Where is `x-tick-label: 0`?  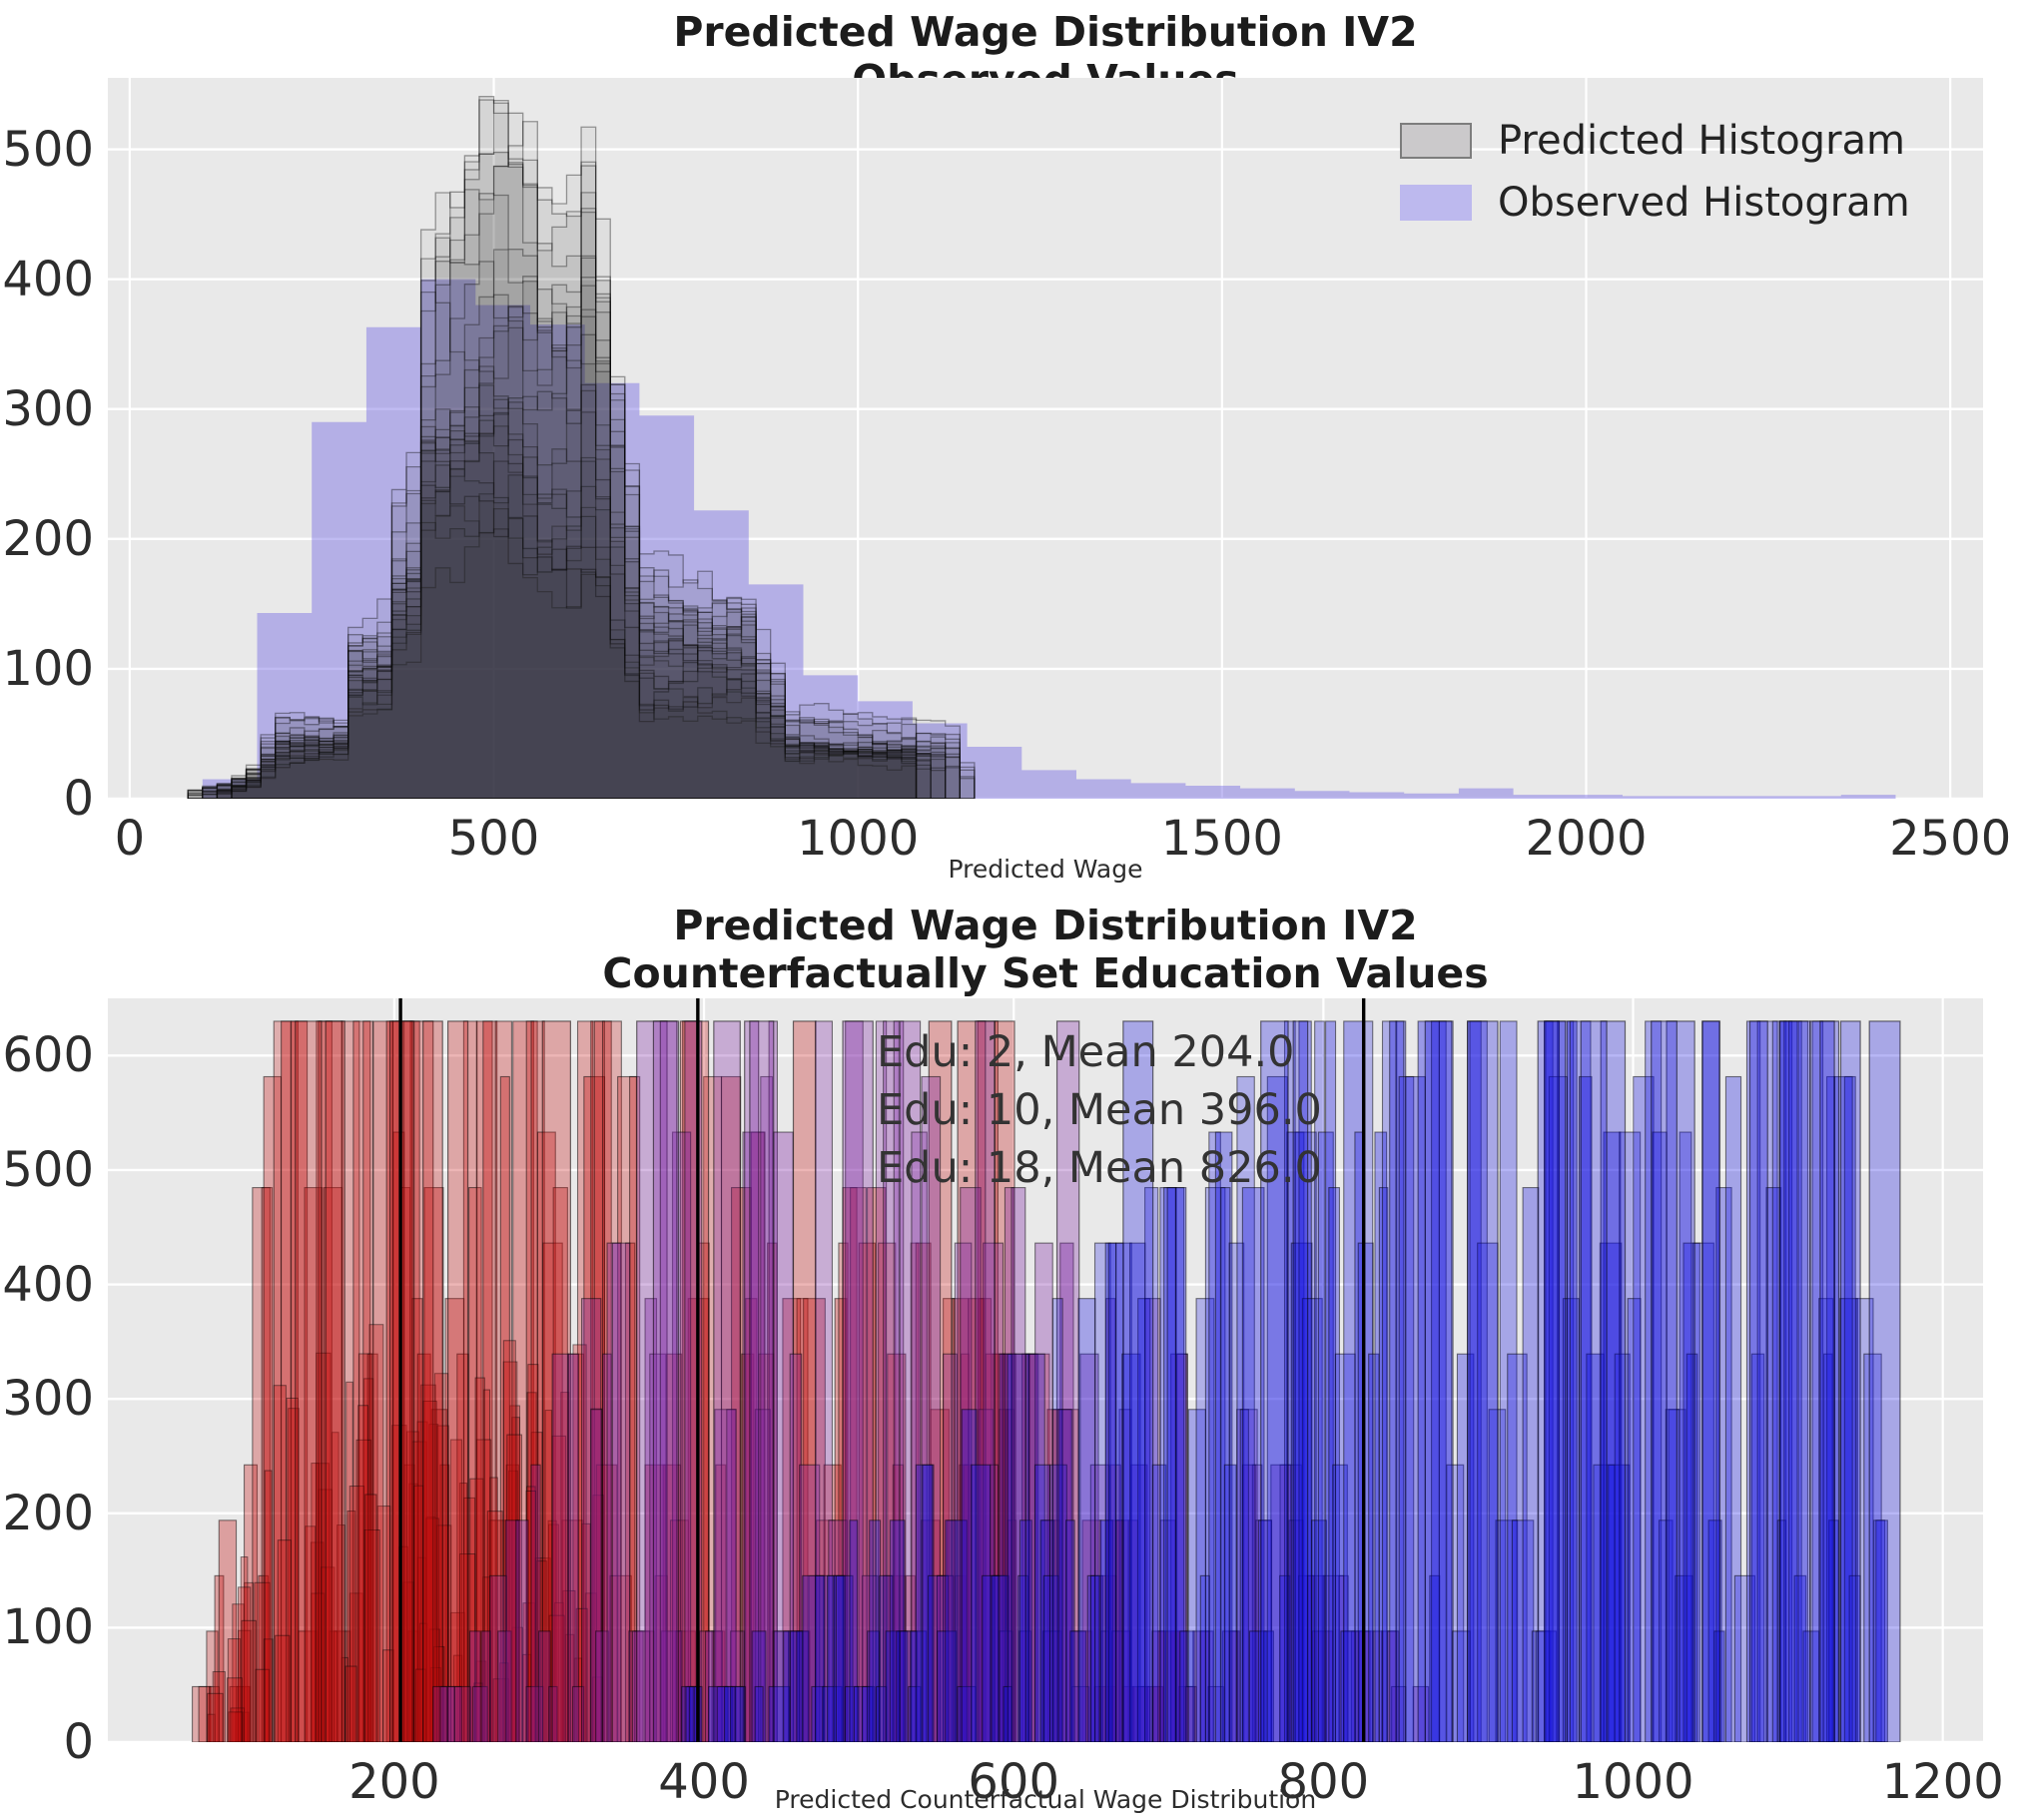
x-tick-label: 0 is located at coordinates (130, 839).